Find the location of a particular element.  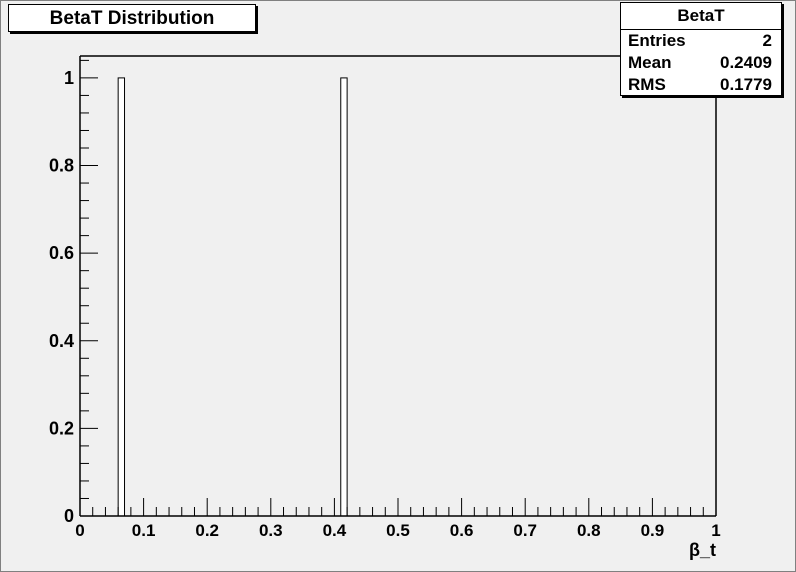

x-tick-label: 0 is located at coordinates (79, 530).